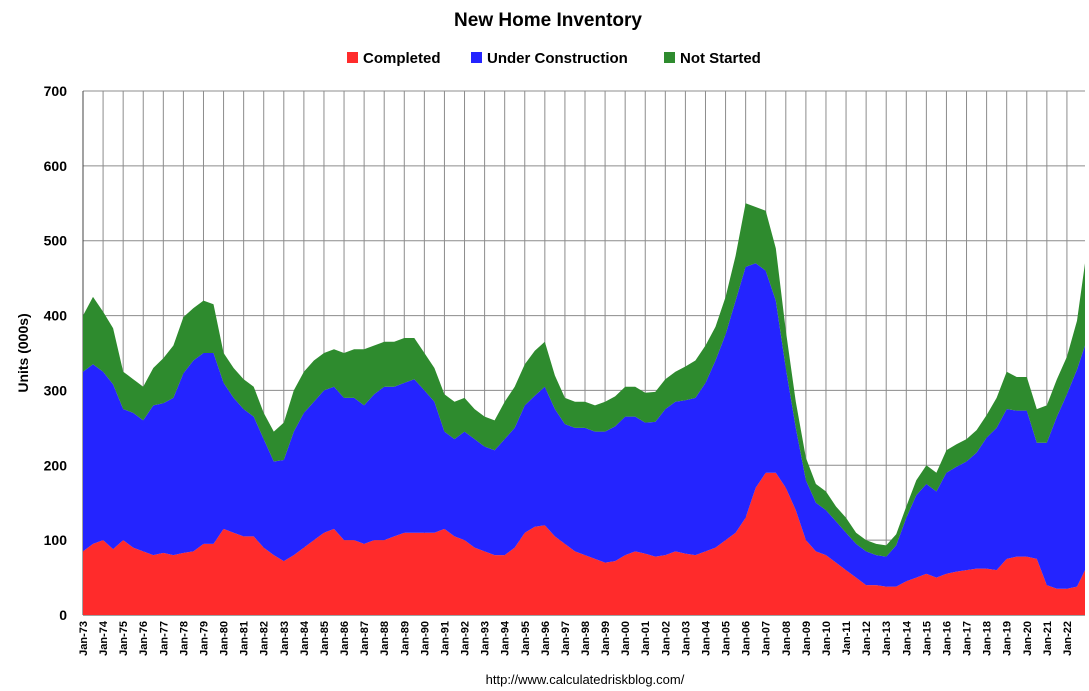 The height and width of the screenshot is (691, 1089). What do you see at coordinates (1028, 638) in the screenshot?
I see `x-tick-label: Jan-20` at bounding box center [1028, 638].